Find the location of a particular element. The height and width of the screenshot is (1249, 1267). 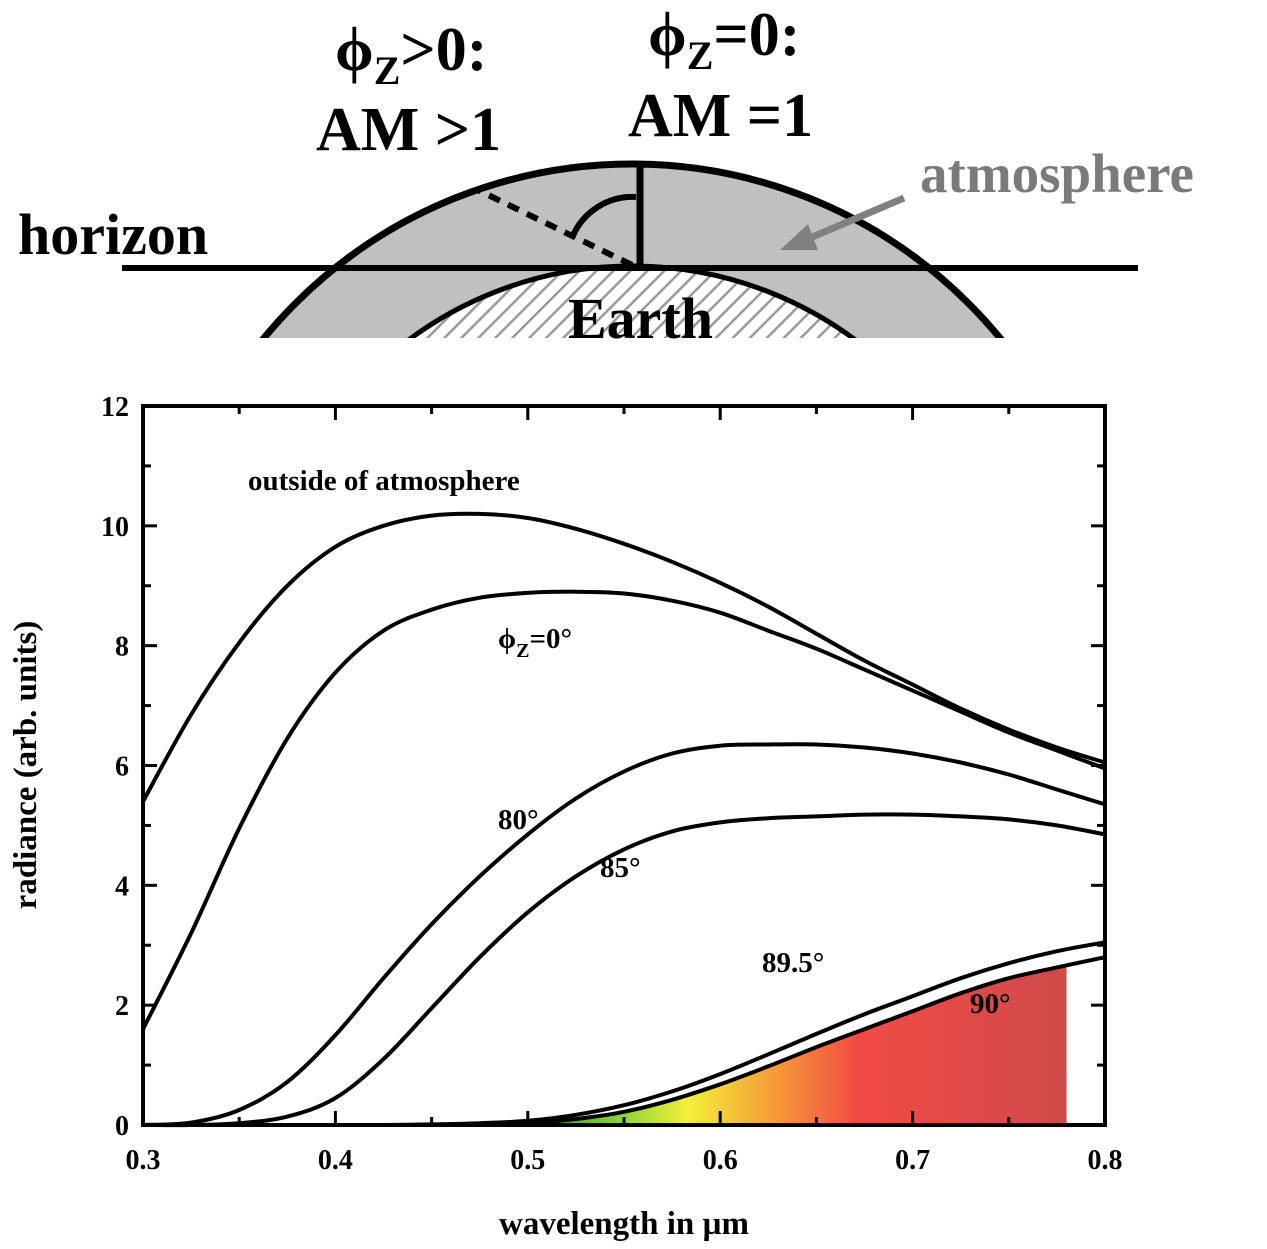

x-tick-label: 0.7 is located at coordinates (912, 1160).